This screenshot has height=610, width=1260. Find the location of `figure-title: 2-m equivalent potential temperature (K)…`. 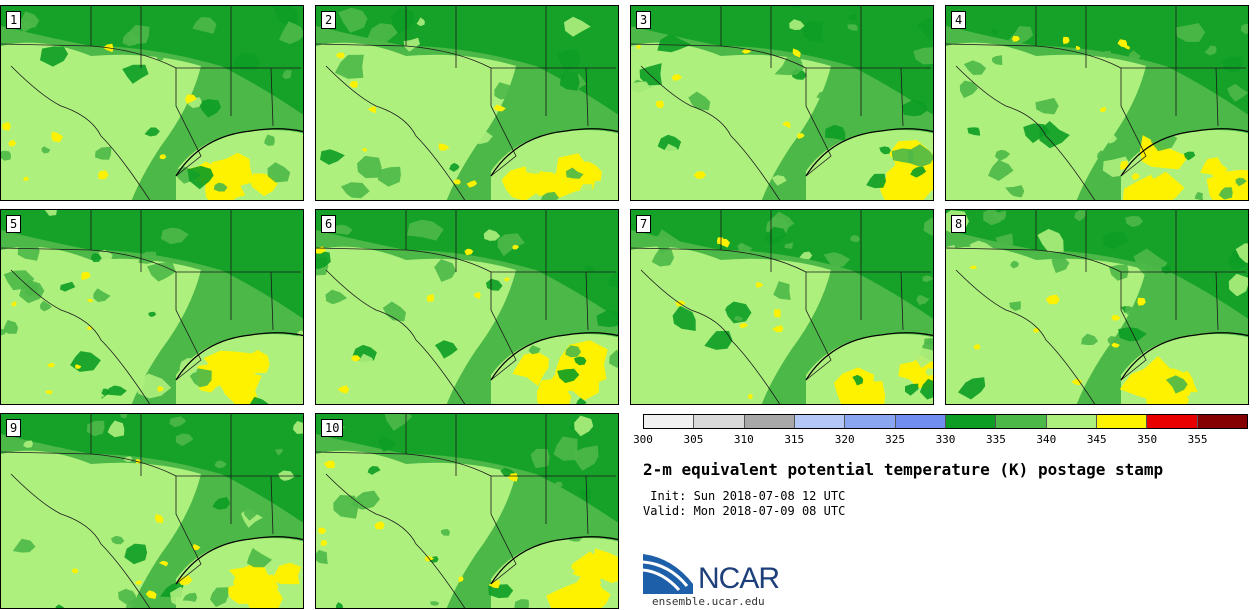

figure-title: 2-m equivalent potential temperature (K)… is located at coordinates (903, 469).